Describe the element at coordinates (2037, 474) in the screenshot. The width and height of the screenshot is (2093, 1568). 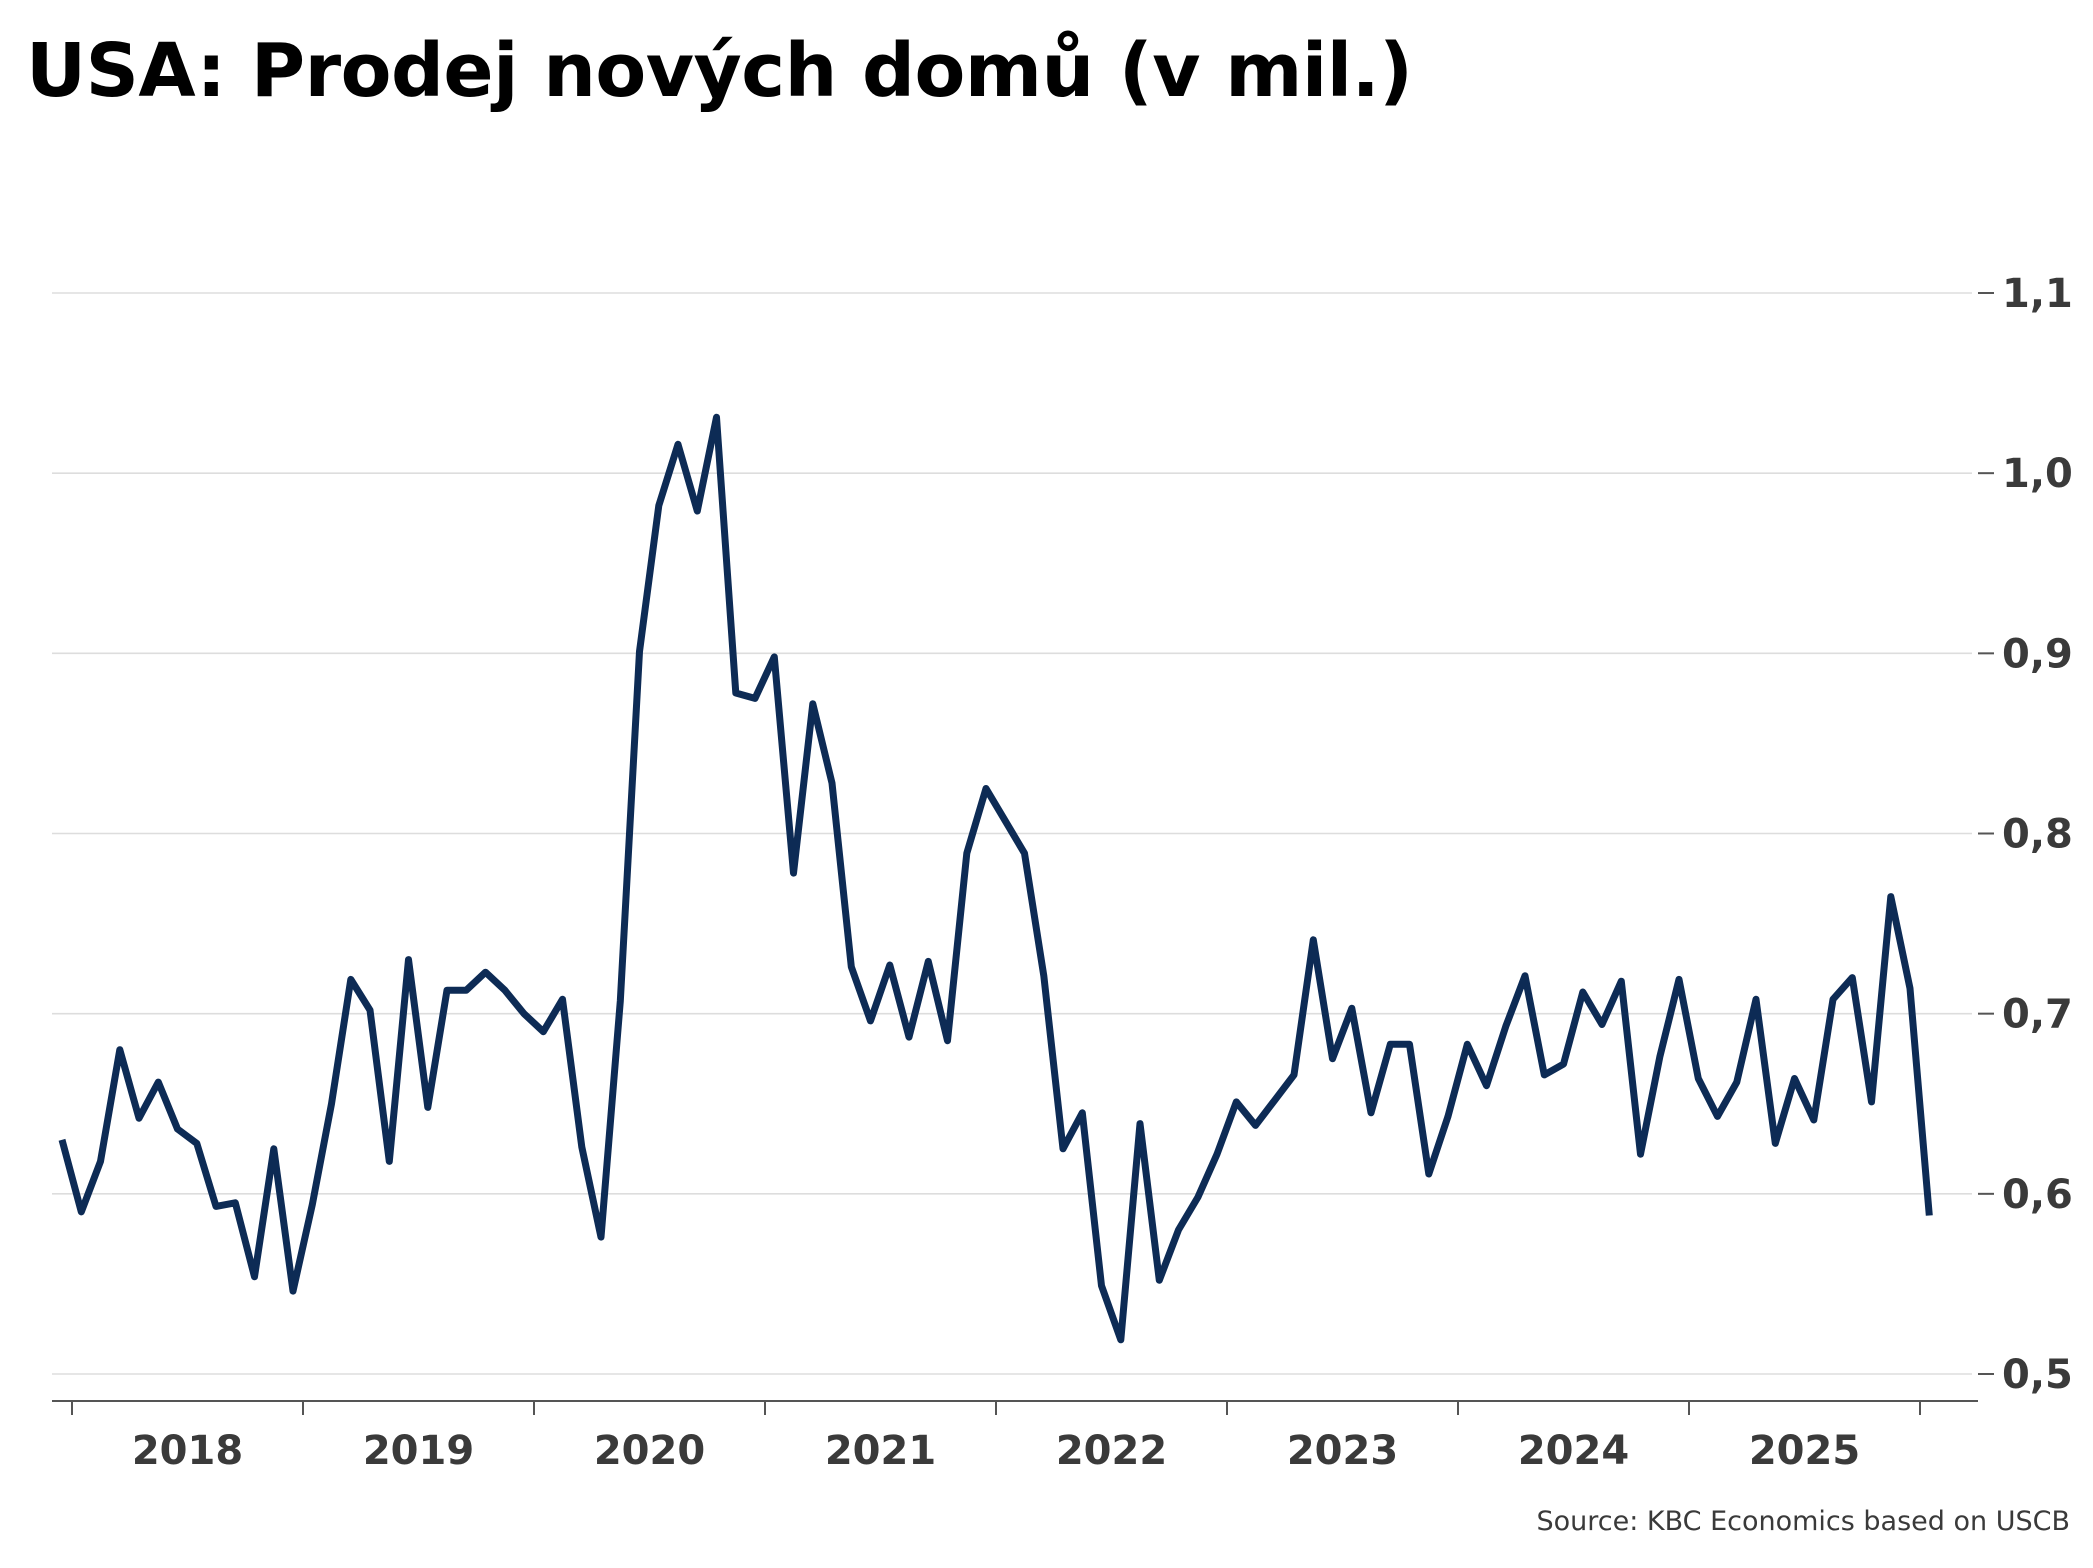
I see `y-tick-label-5: 1,0` at that location.